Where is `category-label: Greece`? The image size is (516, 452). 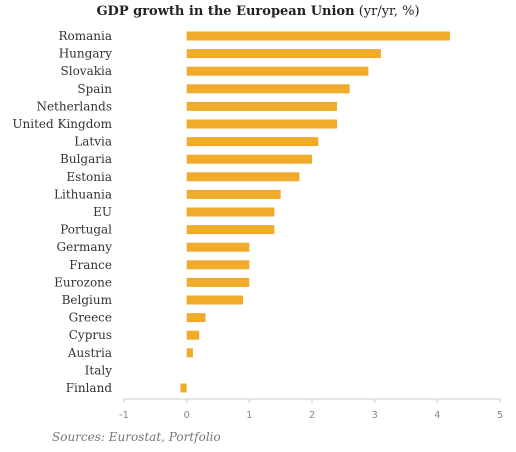 category-label: Greece is located at coordinates (90, 318).